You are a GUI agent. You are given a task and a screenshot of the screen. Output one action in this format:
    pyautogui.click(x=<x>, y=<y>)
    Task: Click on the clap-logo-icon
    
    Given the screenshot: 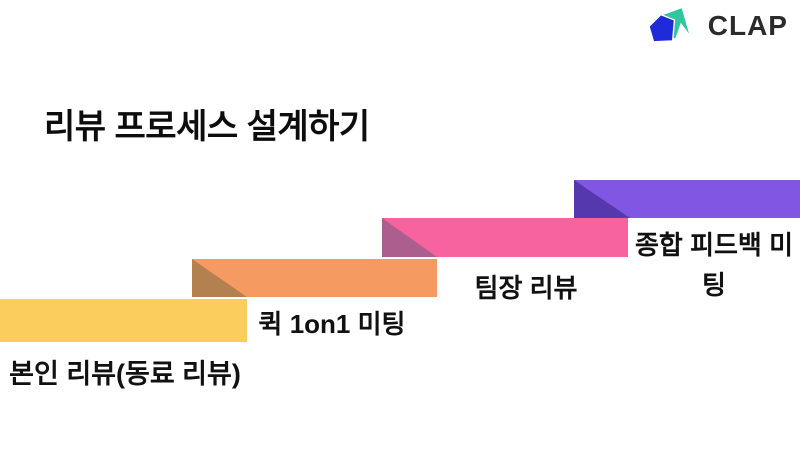 What is the action you would take?
    pyautogui.click(x=668, y=25)
    